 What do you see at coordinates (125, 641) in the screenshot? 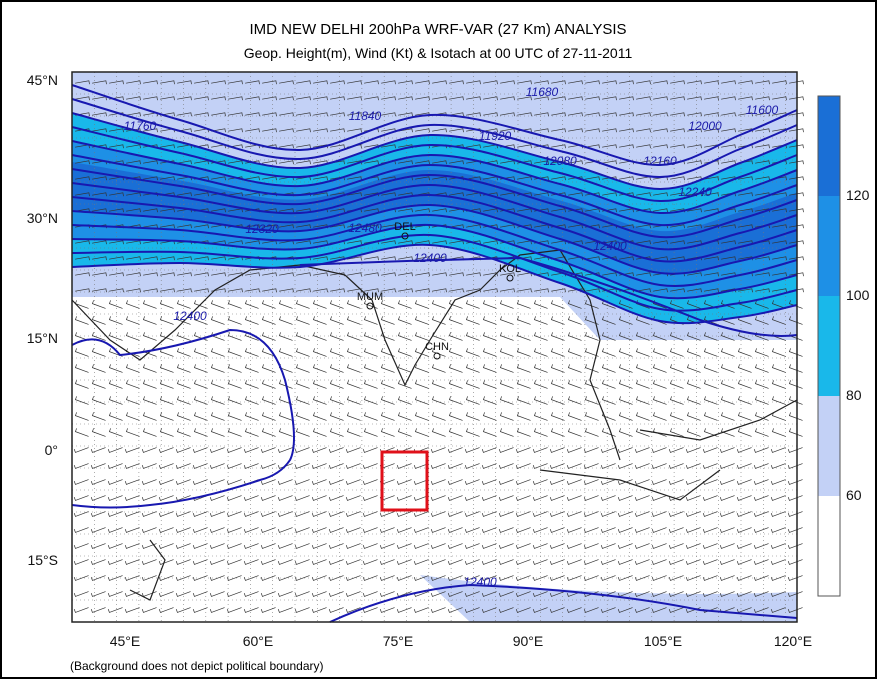
I see `lon-label: 45°E` at bounding box center [125, 641].